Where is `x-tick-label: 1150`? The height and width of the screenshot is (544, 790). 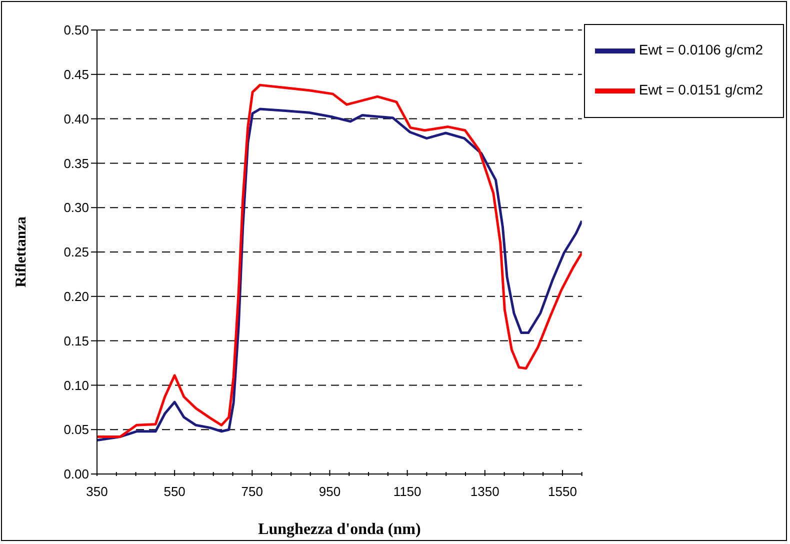 x-tick-label: 1150 is located at coordinates (407, 491).